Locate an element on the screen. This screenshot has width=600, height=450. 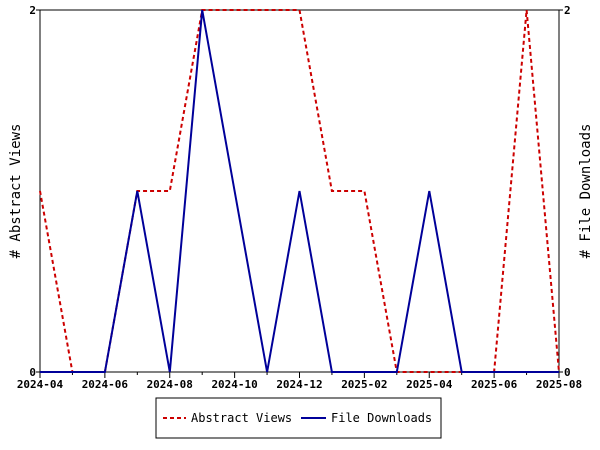
x-tick-label-6: 2025-04 is located at coordinates (429, 384).